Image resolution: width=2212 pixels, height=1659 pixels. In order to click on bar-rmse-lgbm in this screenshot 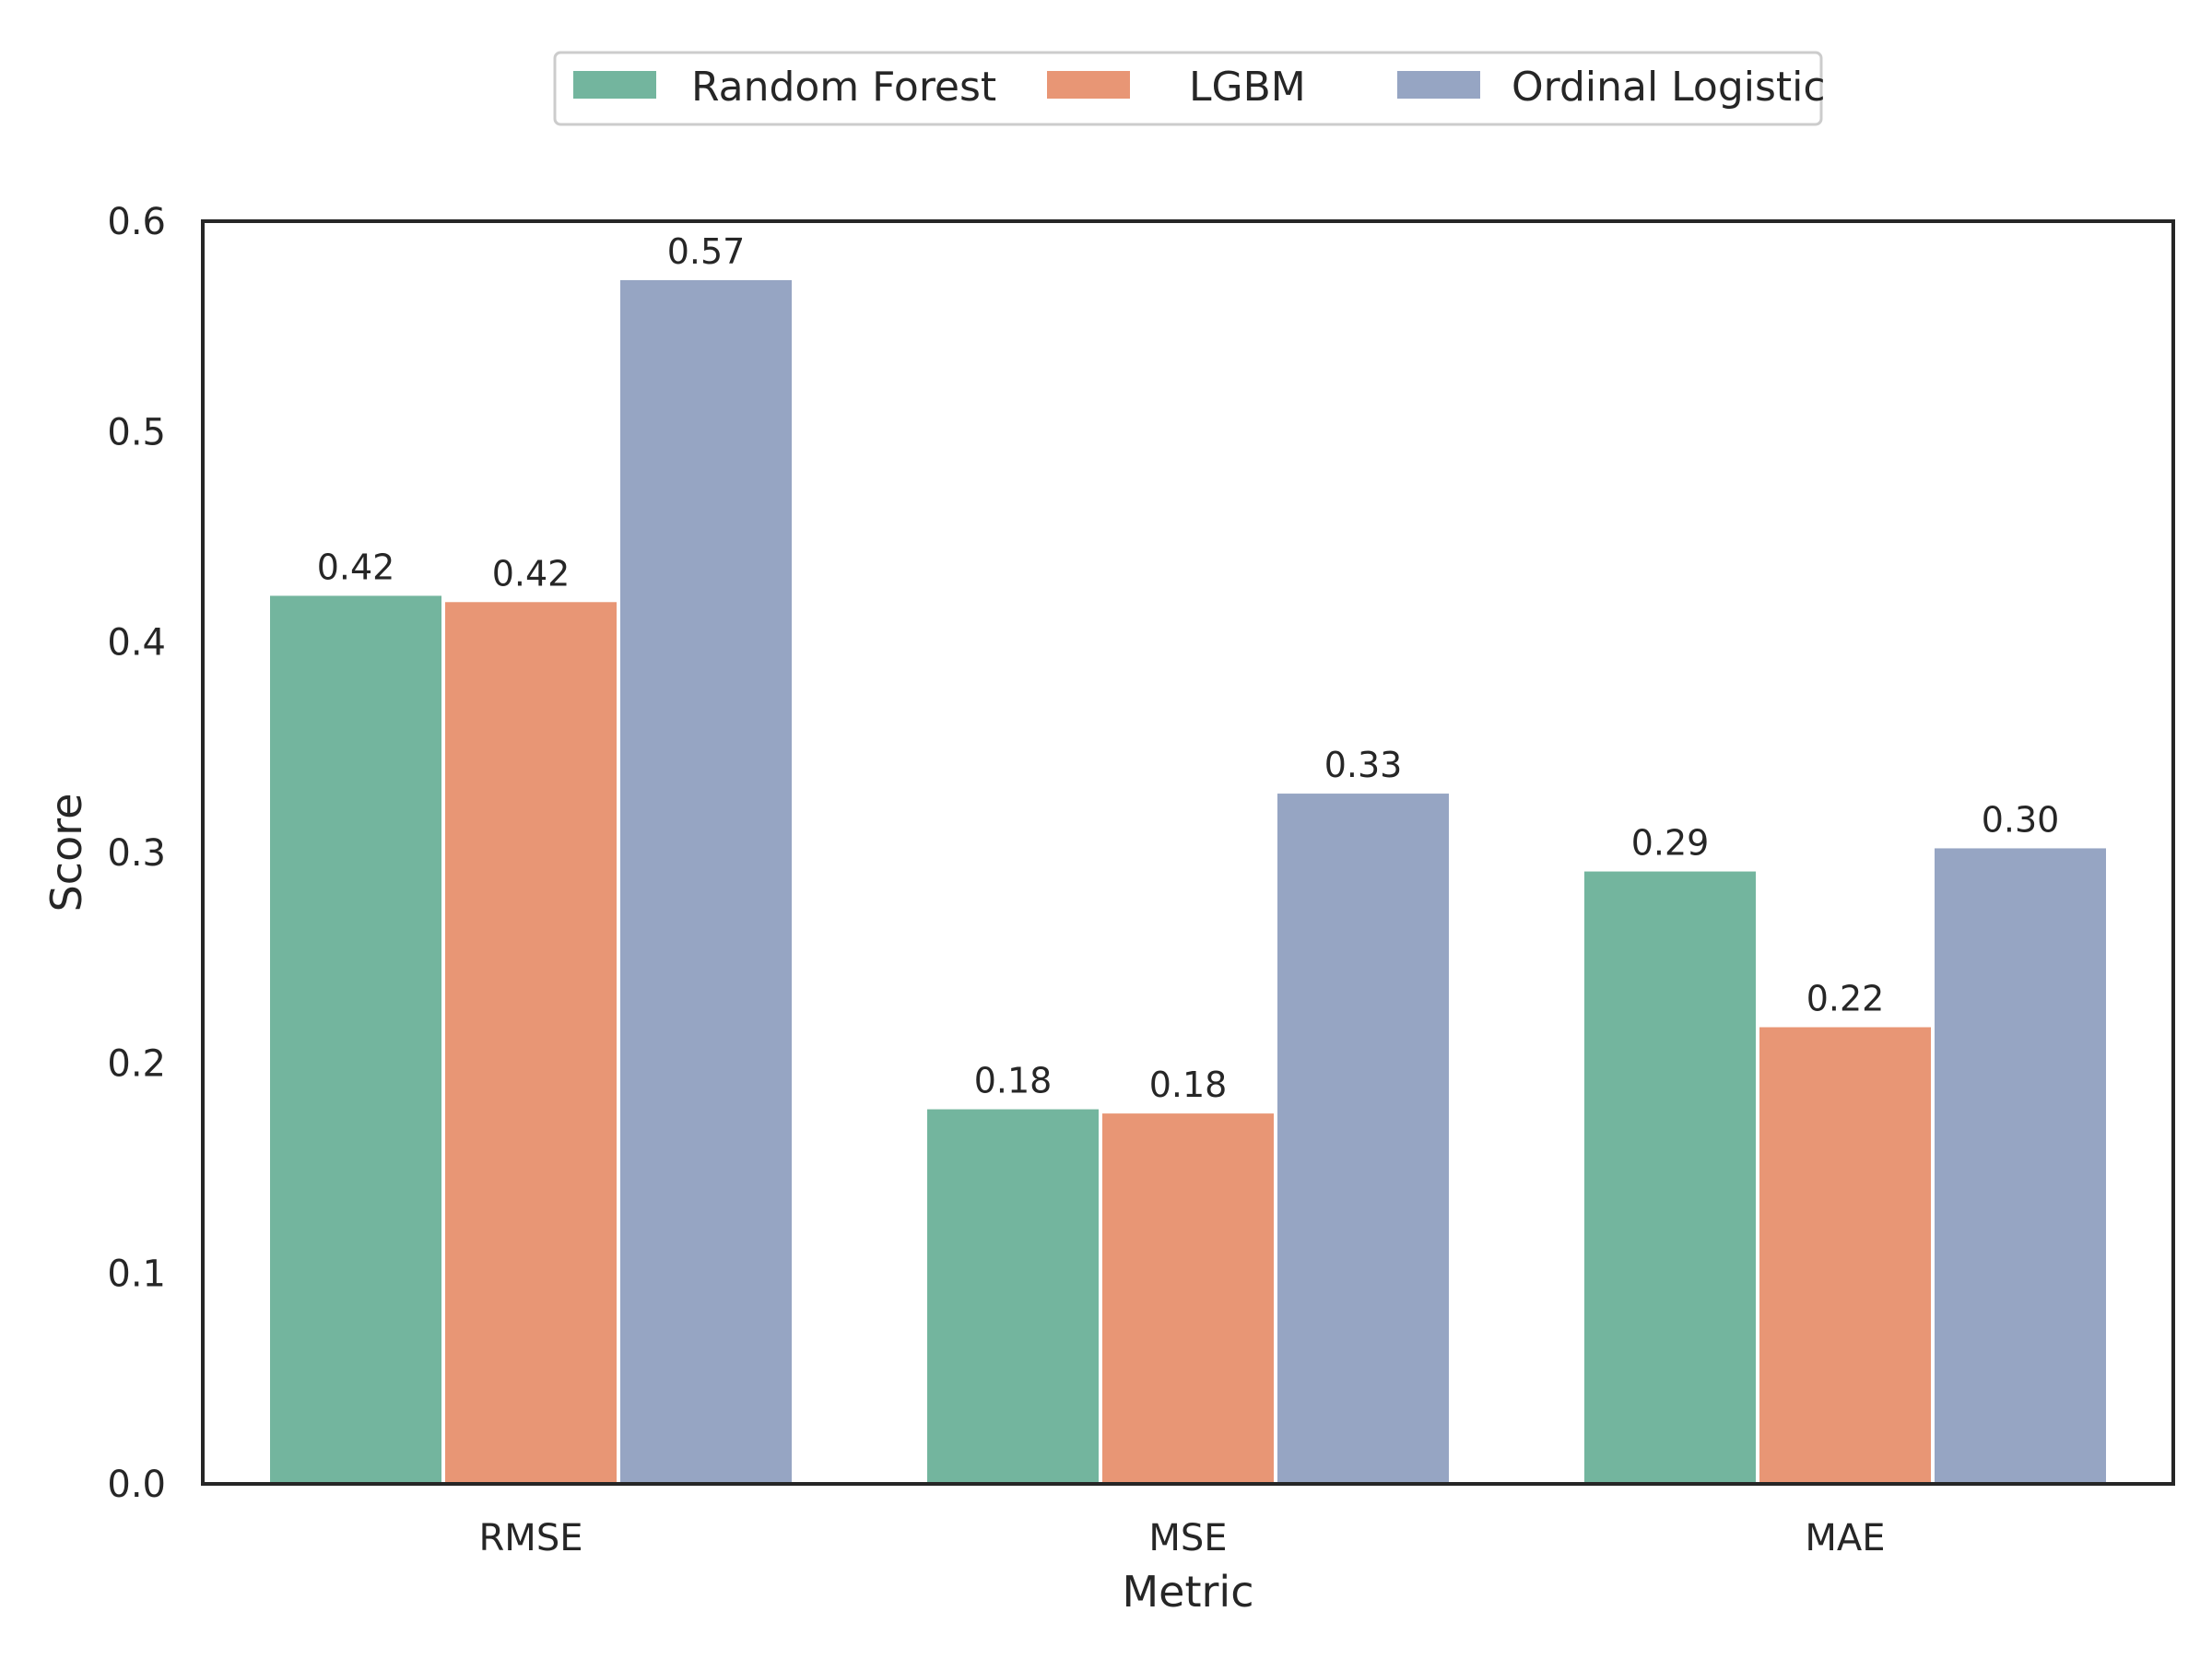, I will do `click(531, 1043)`.